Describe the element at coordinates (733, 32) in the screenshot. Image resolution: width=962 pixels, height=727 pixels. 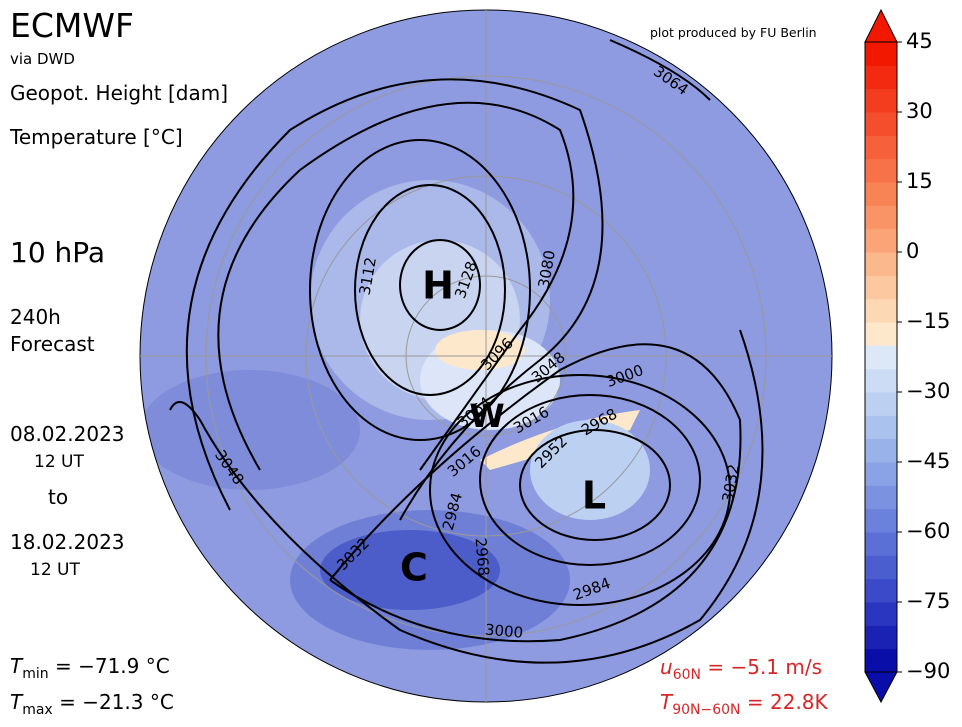
I see `credit: plot produced by FU Berlin` at that location.